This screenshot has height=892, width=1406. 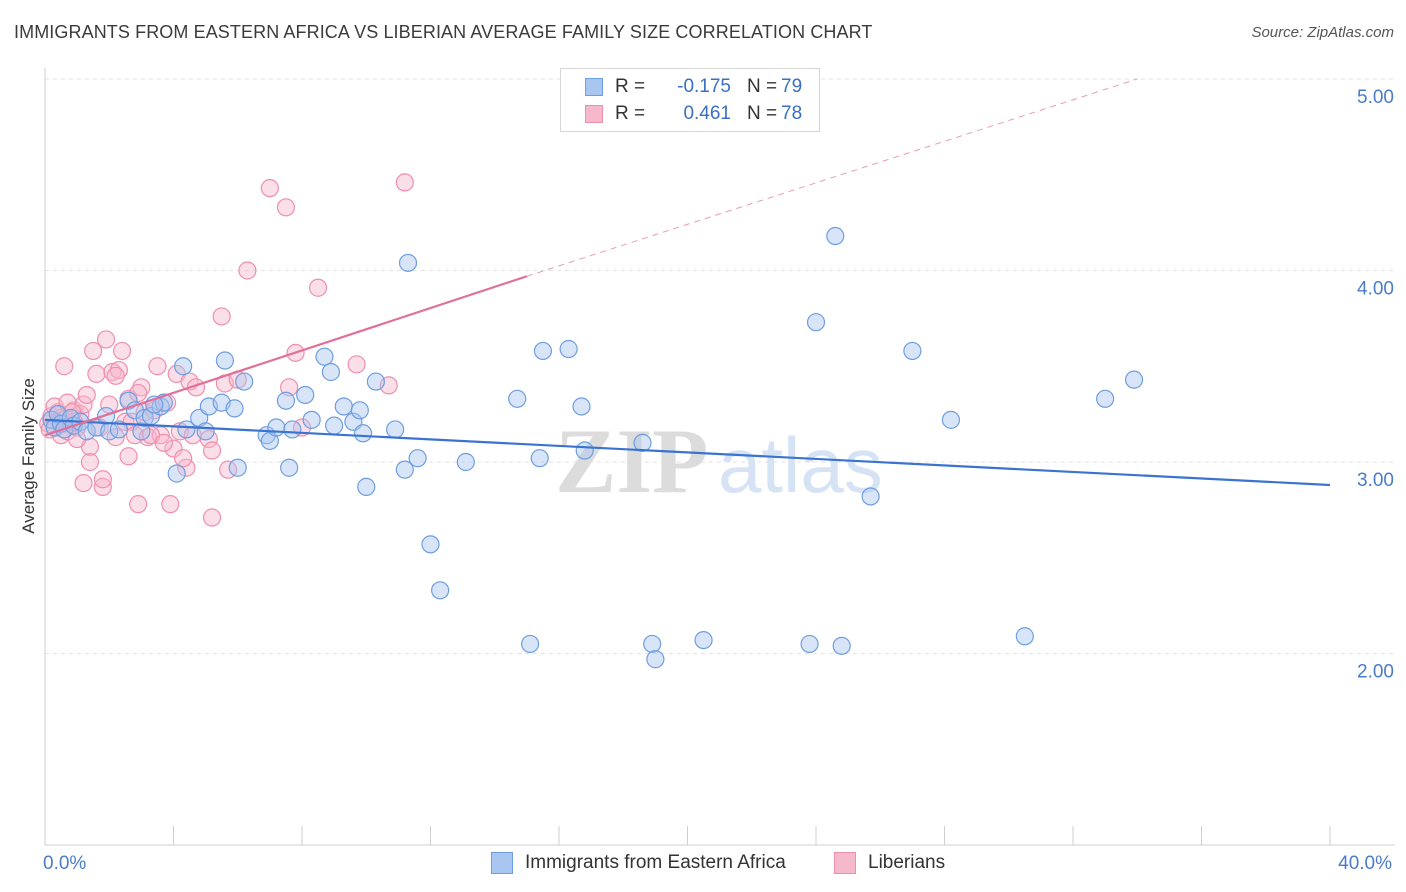 I want to click on series-legend: Immigrants from Eastern Africa Liberians, so click(x=703, y=865).